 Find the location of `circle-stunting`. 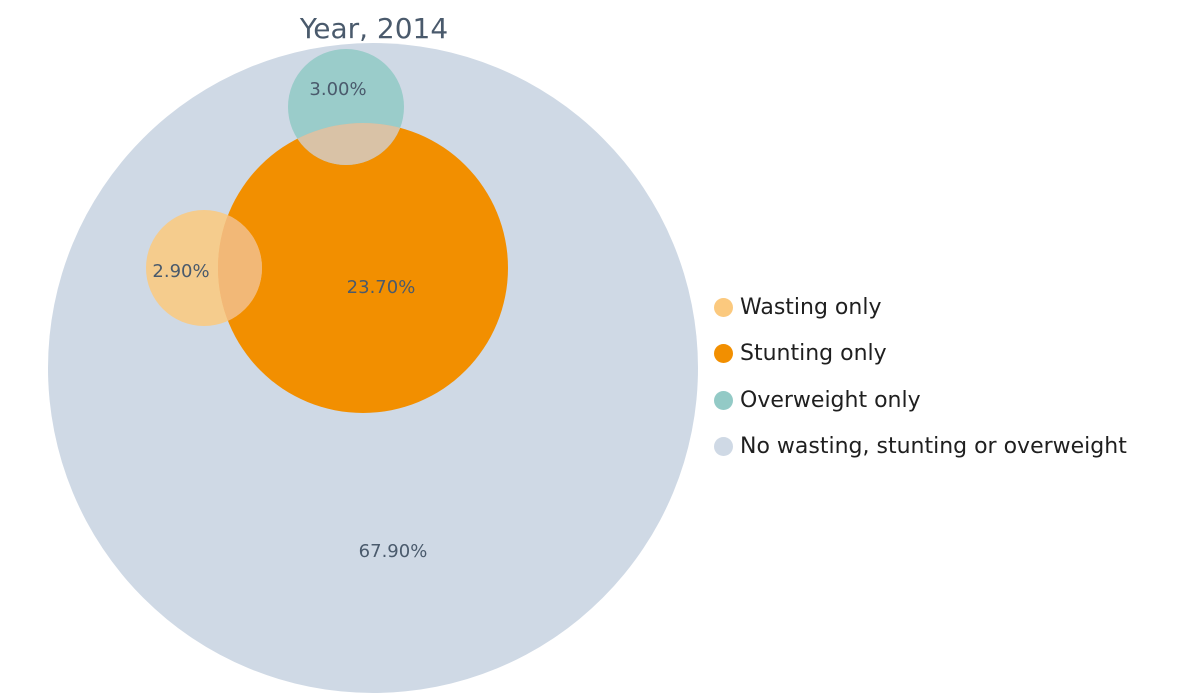

circle-stunting is located at coordinates (363, 268).